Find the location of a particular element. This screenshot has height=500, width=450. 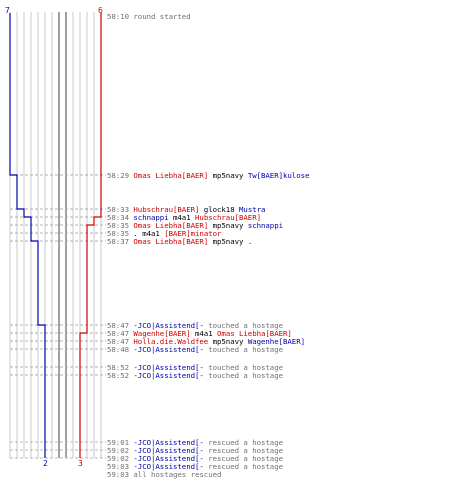

event-text: Mustra is located at coordinates (252, 209).